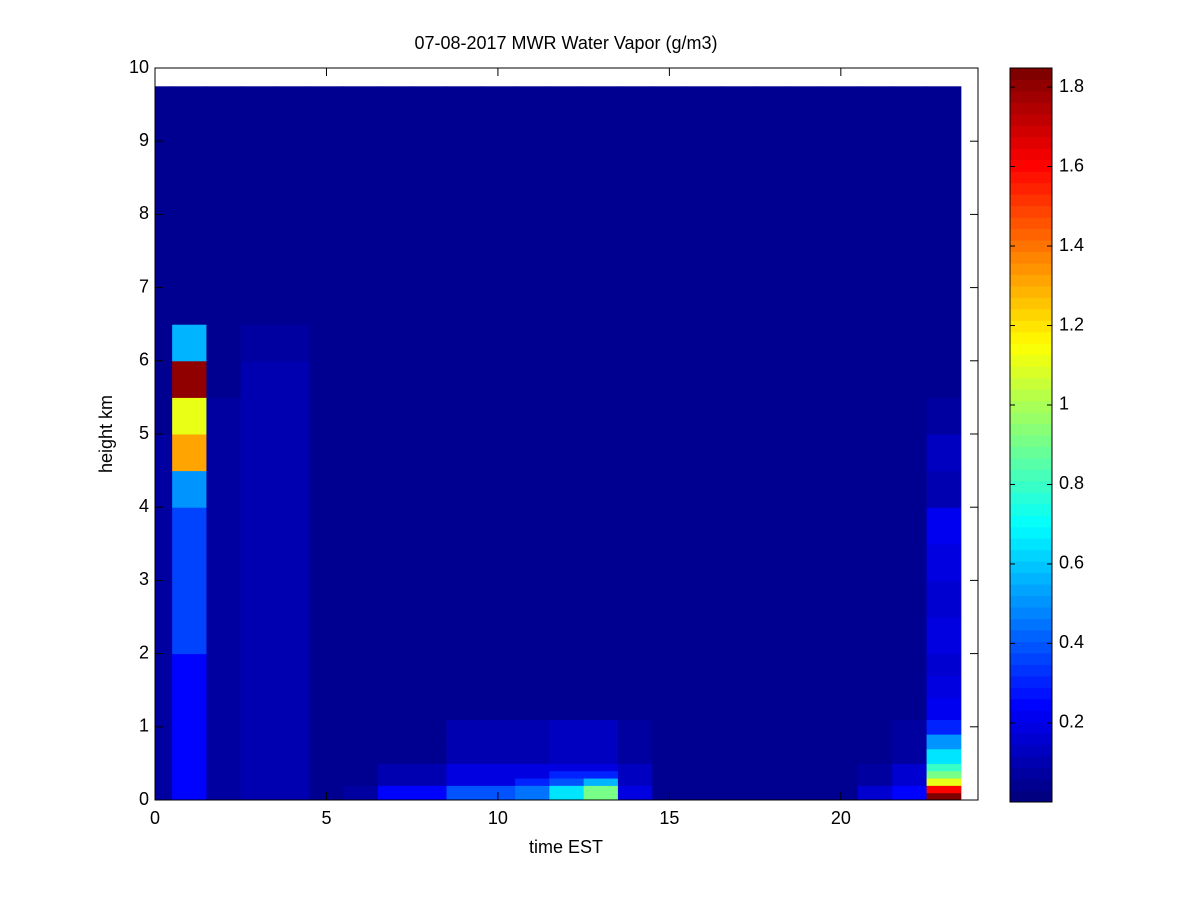 The image size is (1200, 905). Describe the element at coordinates (144, 433) in the screenshot. I see `y-tick-label: 5` at that location.